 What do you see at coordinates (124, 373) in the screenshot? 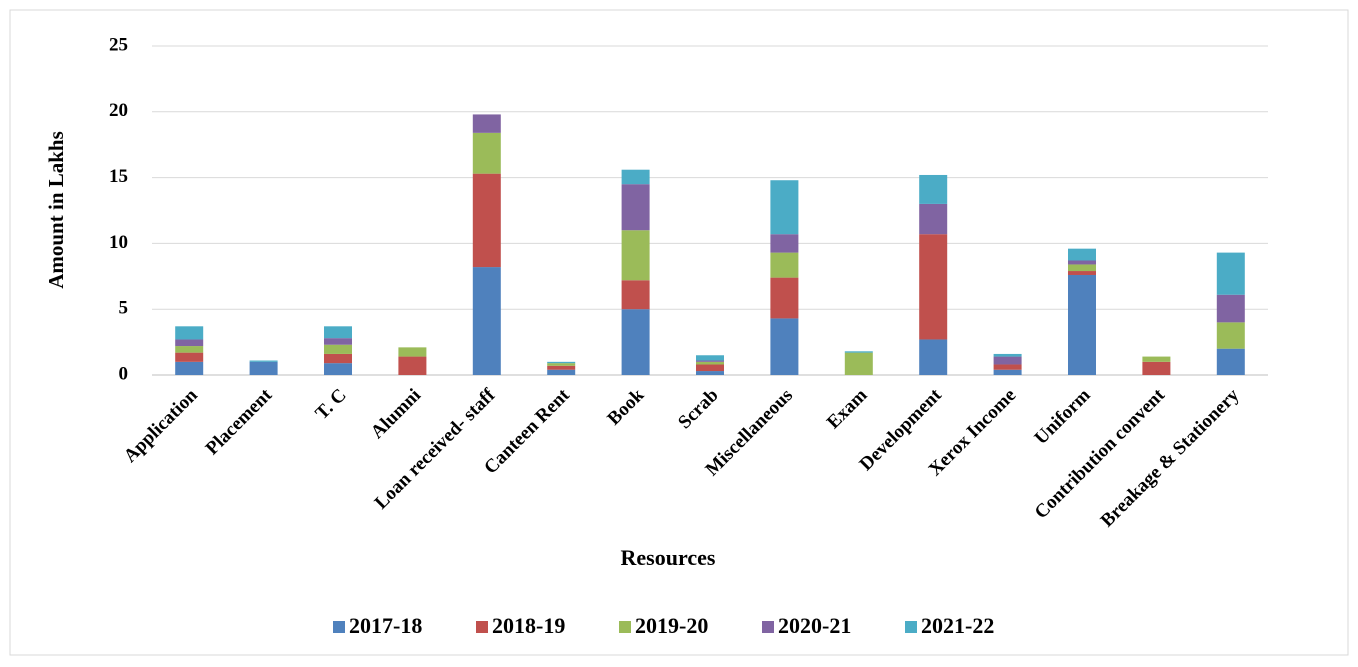
I see `y-tick-label: 0` at bounding box center [124, 373].